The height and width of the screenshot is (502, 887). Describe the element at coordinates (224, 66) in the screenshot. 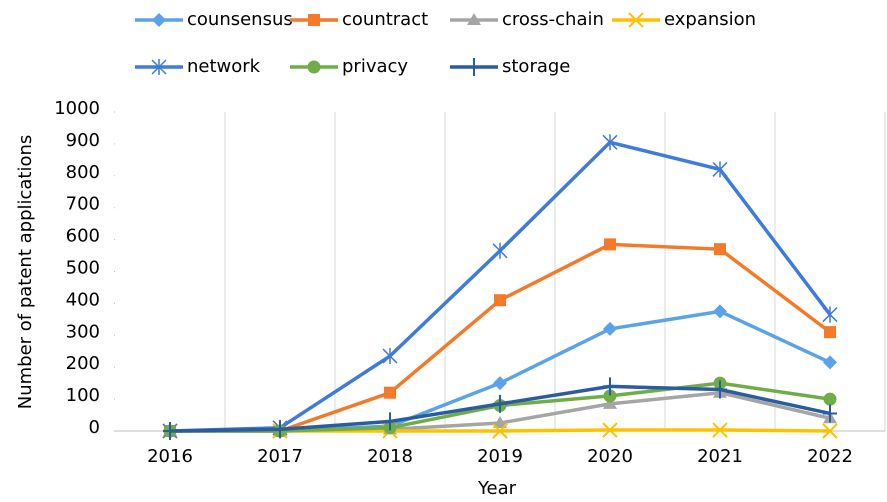

I see `legend-label: network` at that location.